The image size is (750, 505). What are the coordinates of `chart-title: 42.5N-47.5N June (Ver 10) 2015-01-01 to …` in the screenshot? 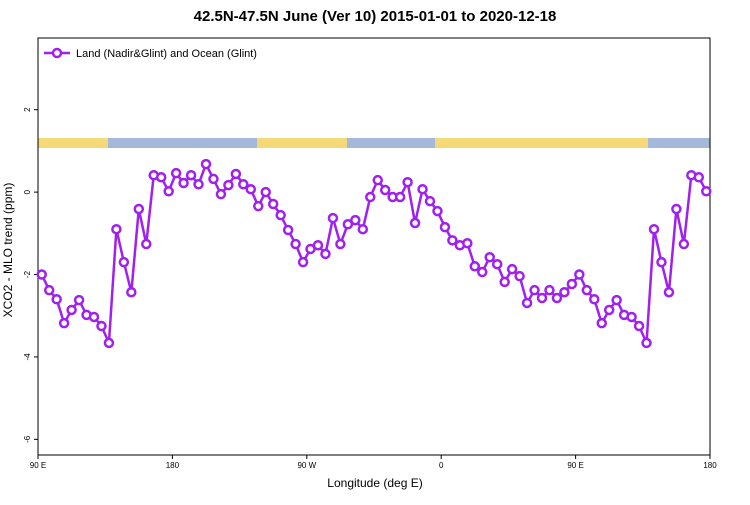 It's located at (375, 16).